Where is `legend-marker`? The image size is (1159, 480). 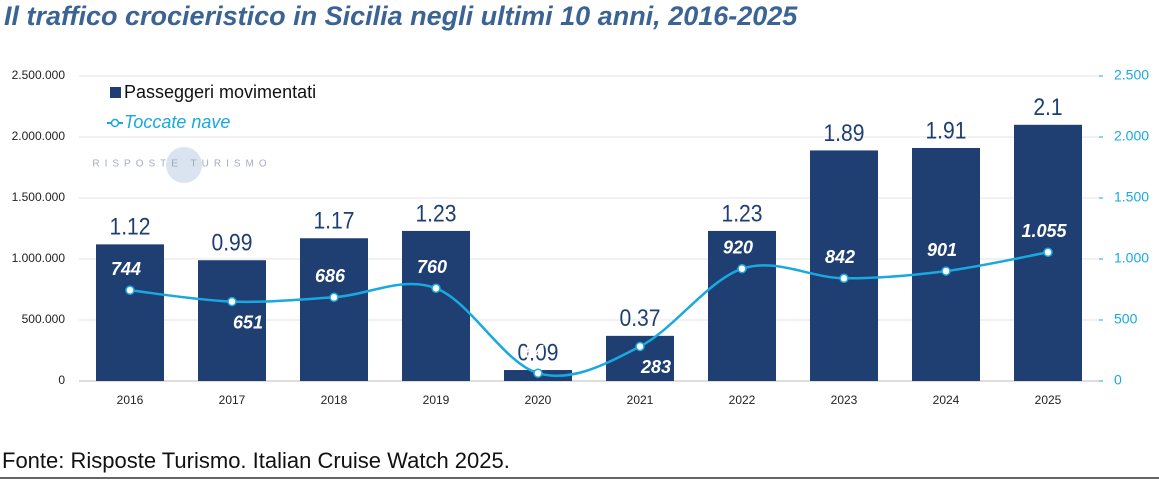
legend-marker is located at coordinates (115, 123).